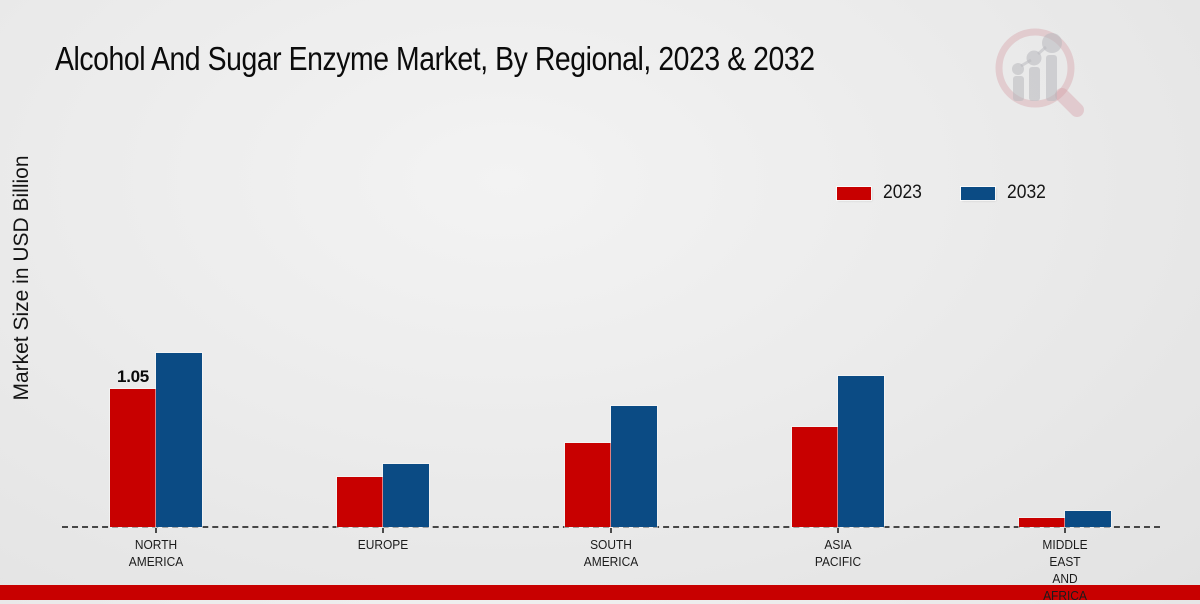 The width and height of the screenshot is (1200, 604). What do you see at coordinates (21, 278) in the screenshot?
I see `y-axis-label: Market Size in USD Billion` at bounding box center [21, 278].